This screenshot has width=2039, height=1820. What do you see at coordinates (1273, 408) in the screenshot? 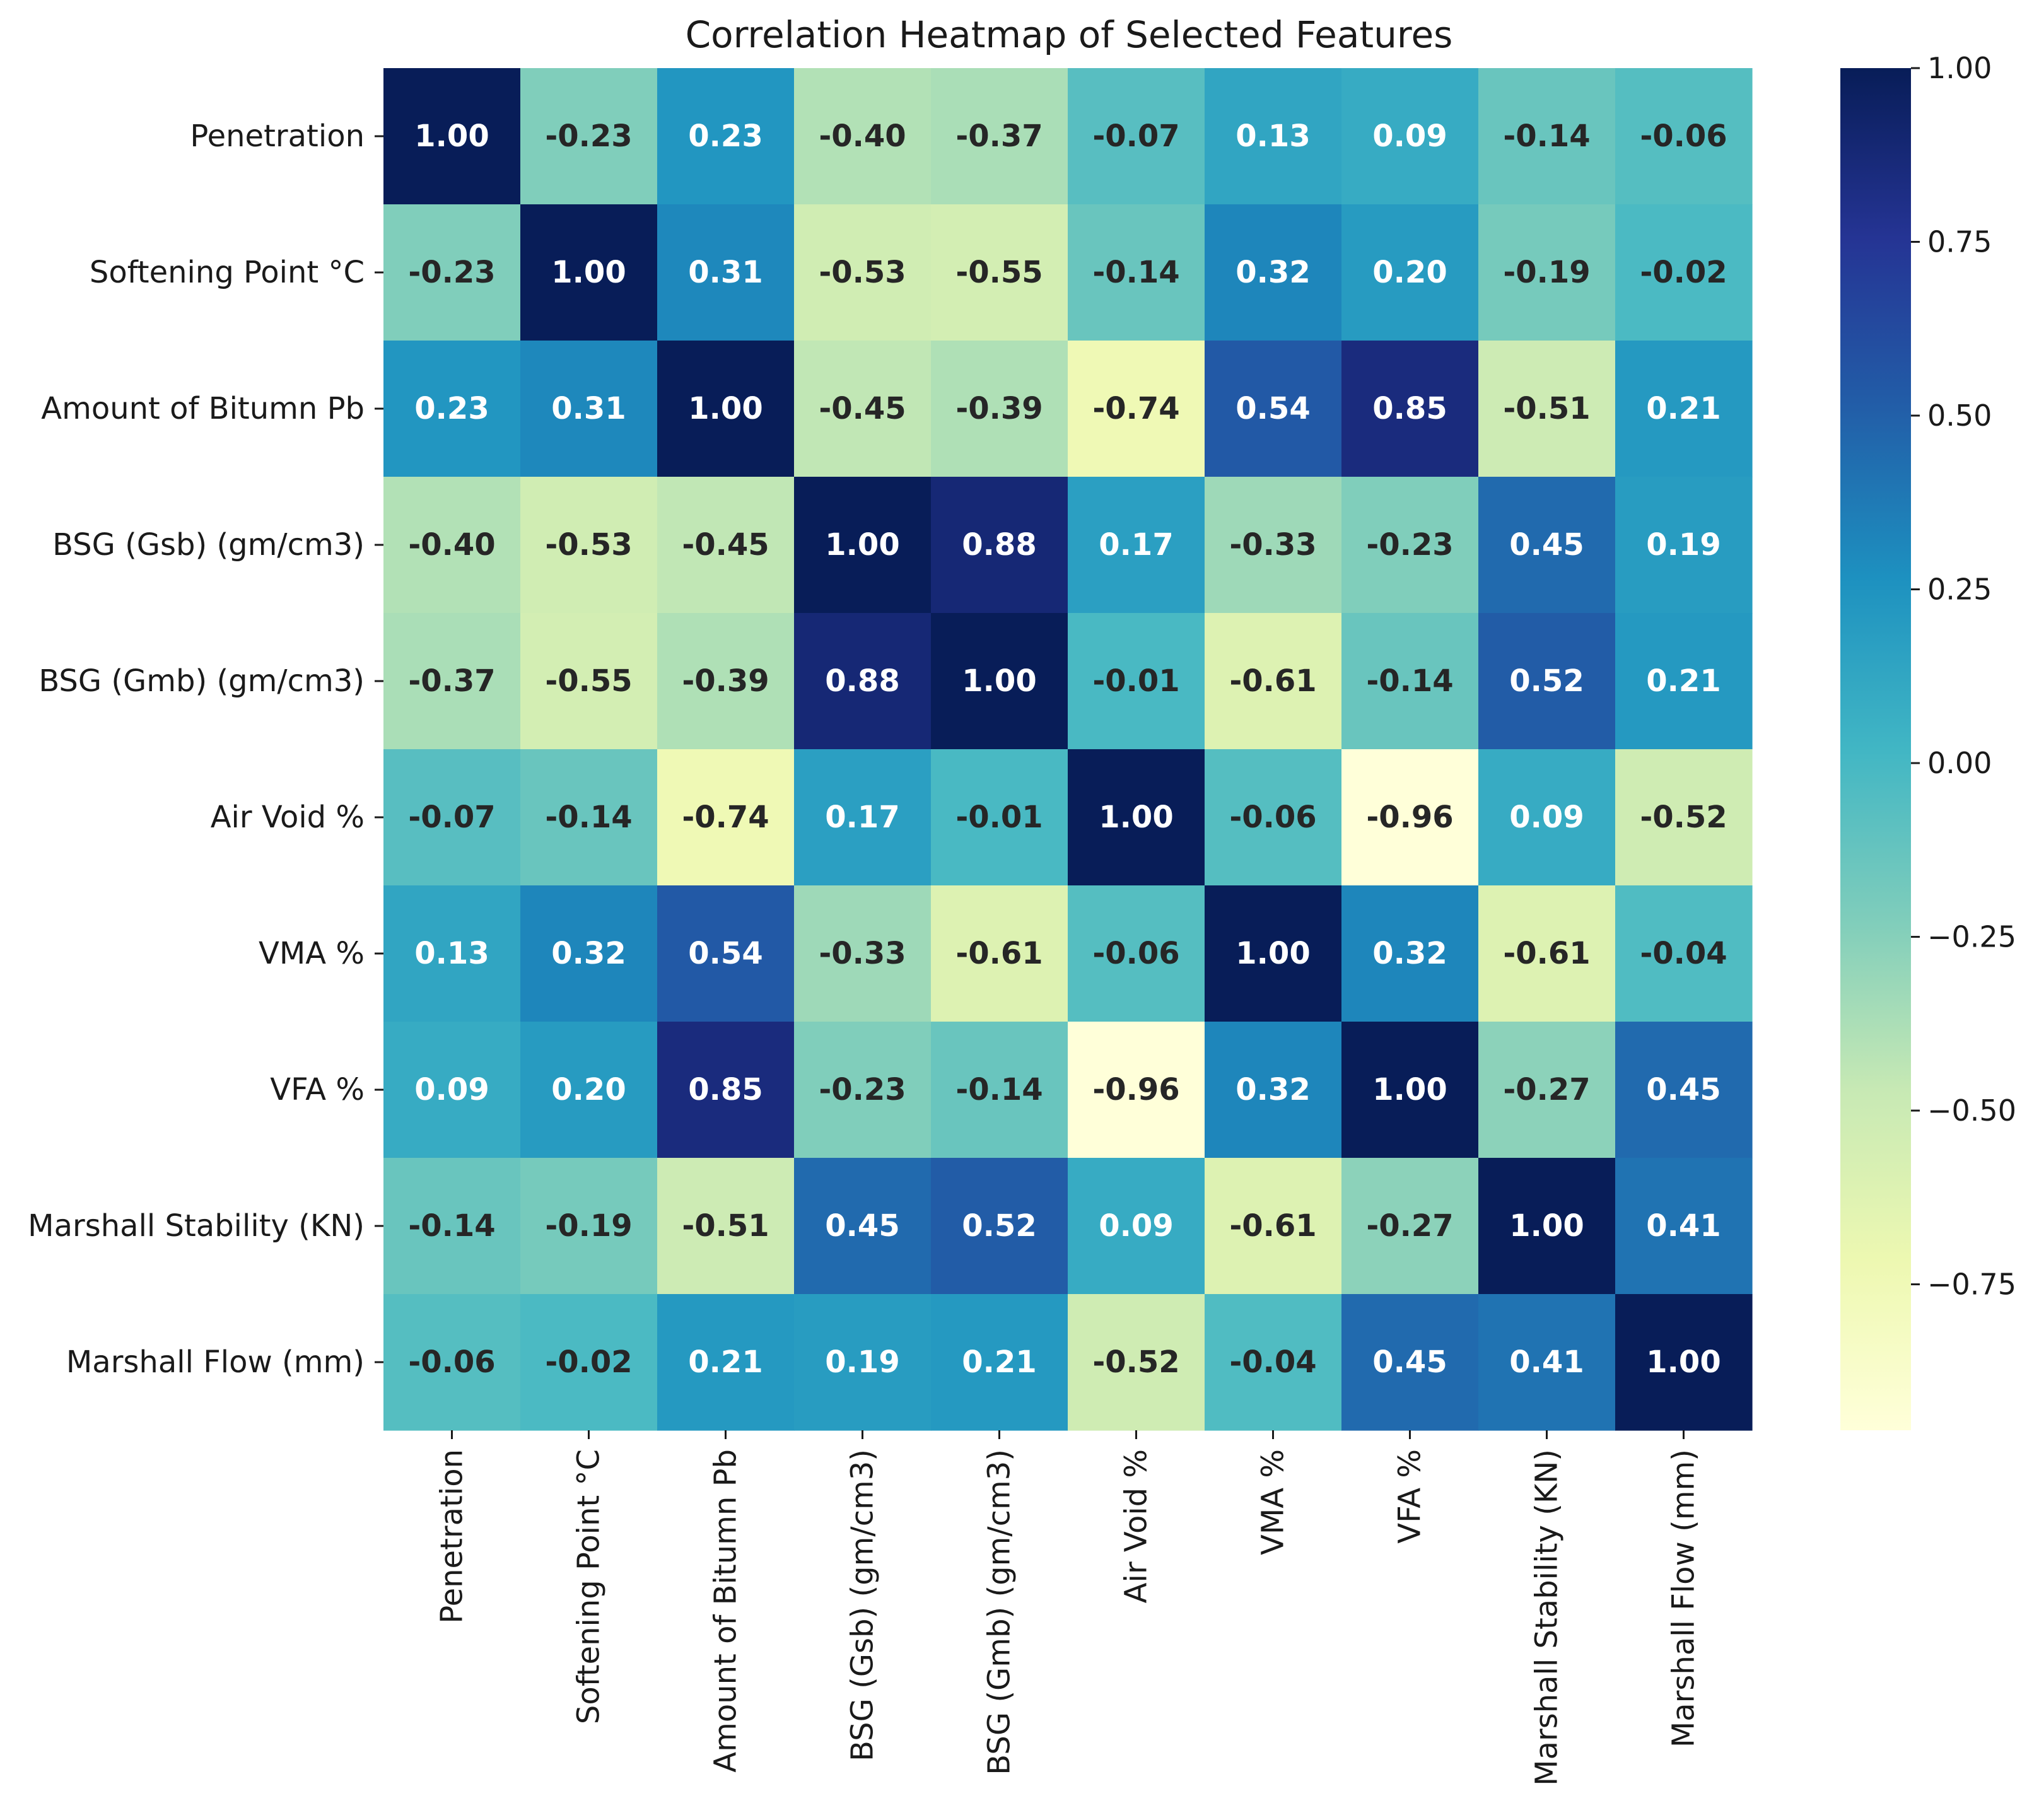
I see `cell-value-label: 0.54` at bounding box center [1273, 408].